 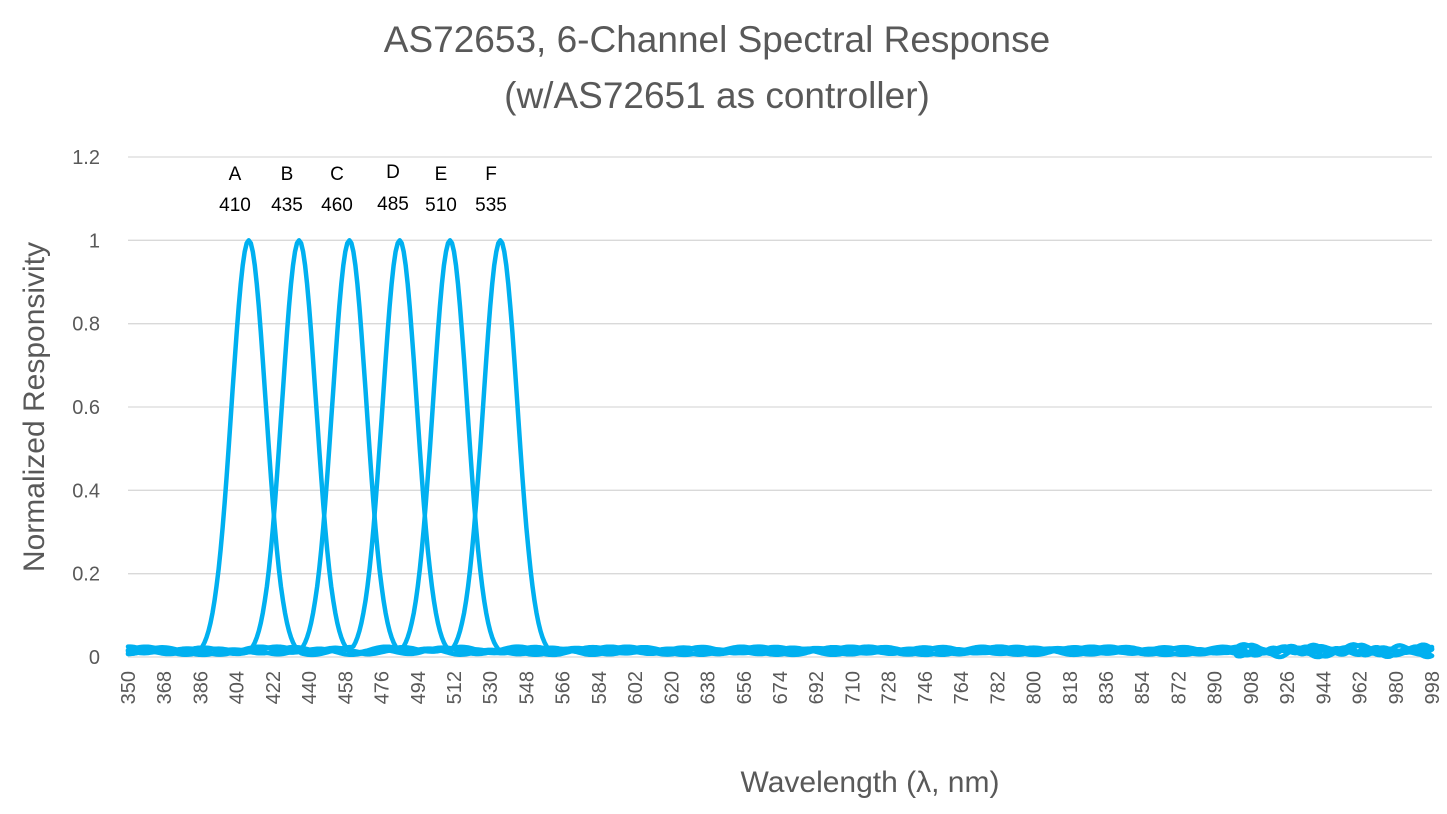 I want to click on annotation-letter: D, so click(x=393, y=172).